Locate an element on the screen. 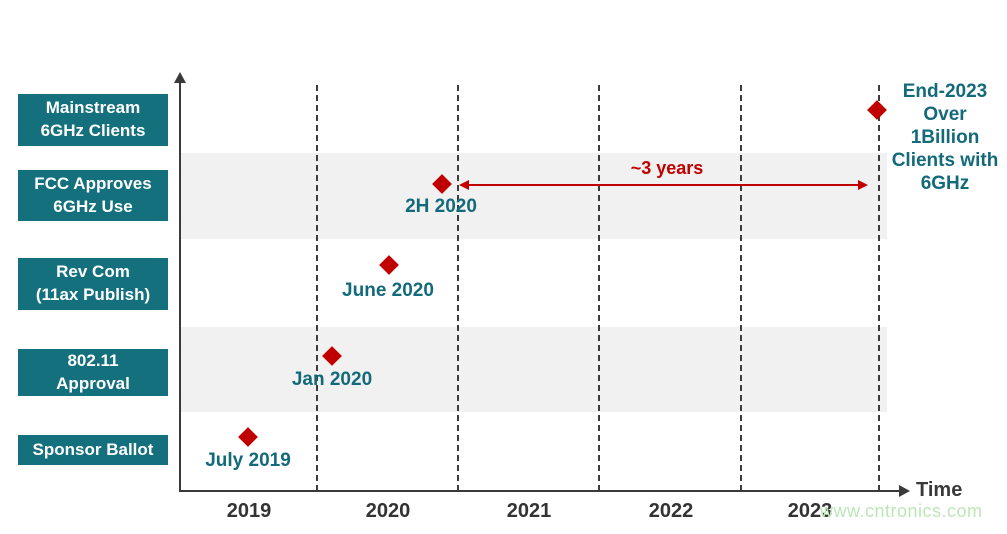 The image size is (1007, 534). year-tick-2019: 2019 is located at coordinates (249, 511).